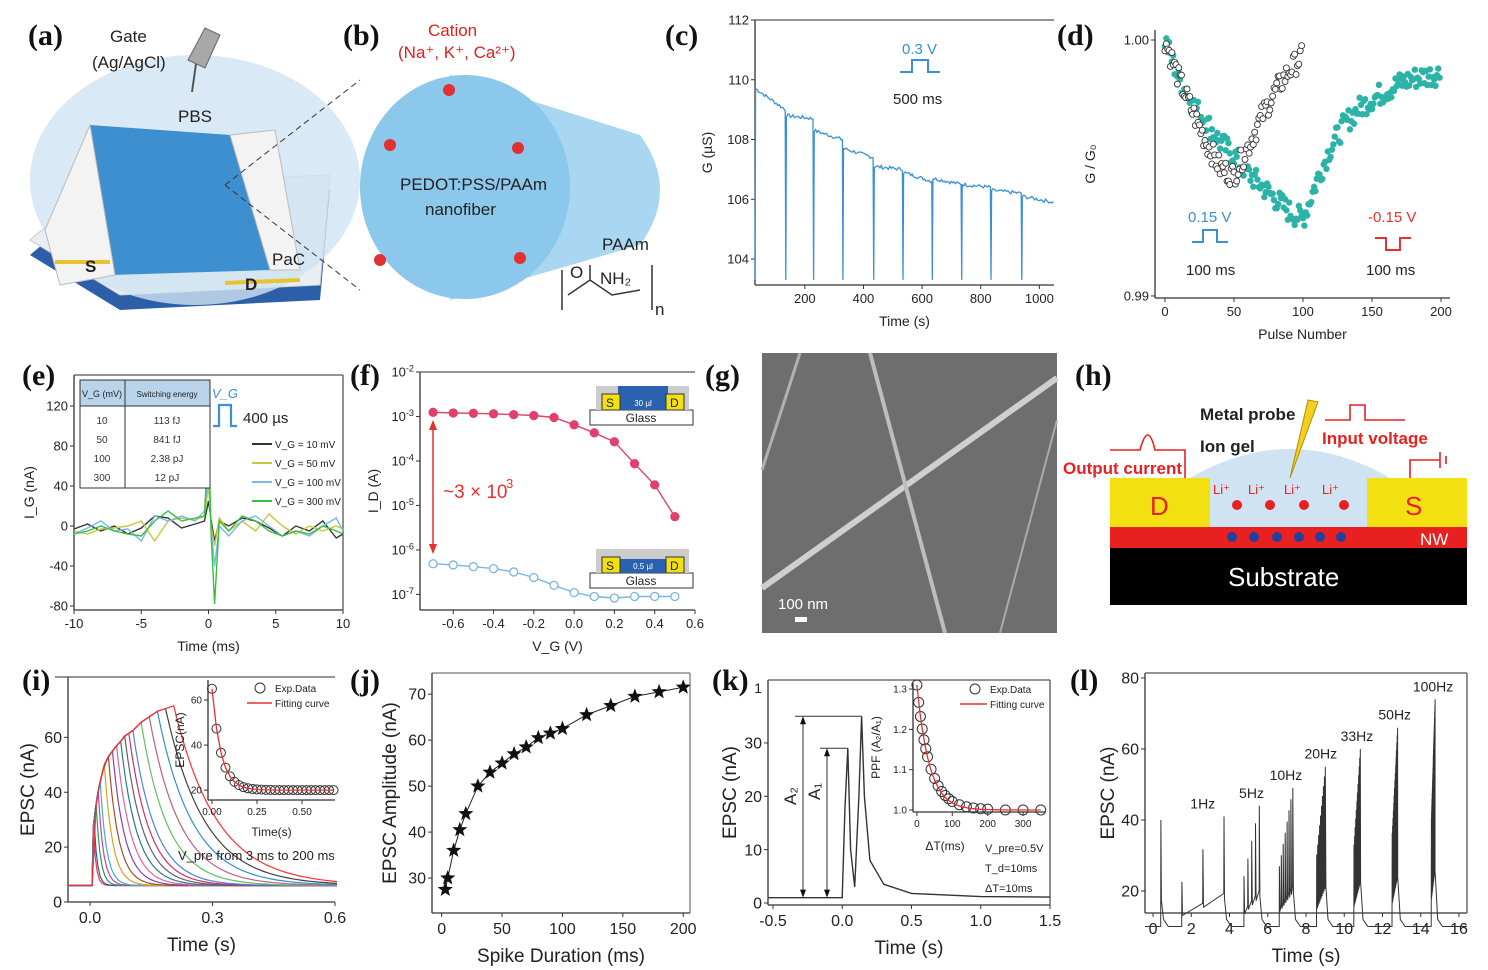 The width and height of the screenshot is (1488, 970). What do you see at coordinates (102, 478) in the screenshot?
I see `table-cell: 300` at bounding box center [102, 478].